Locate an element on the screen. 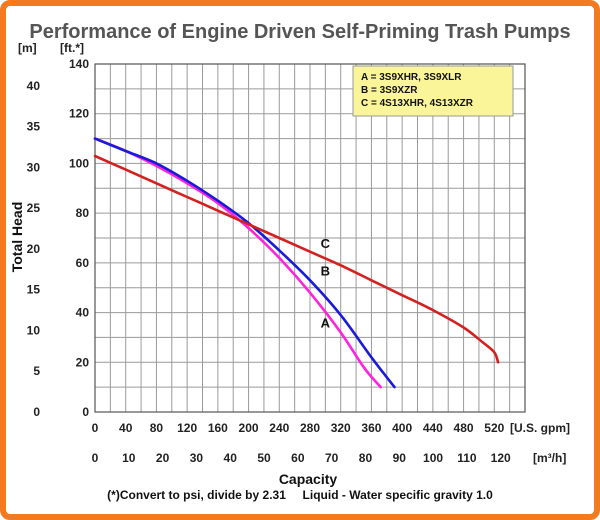  legend-box is located at coordinates (433, 91).